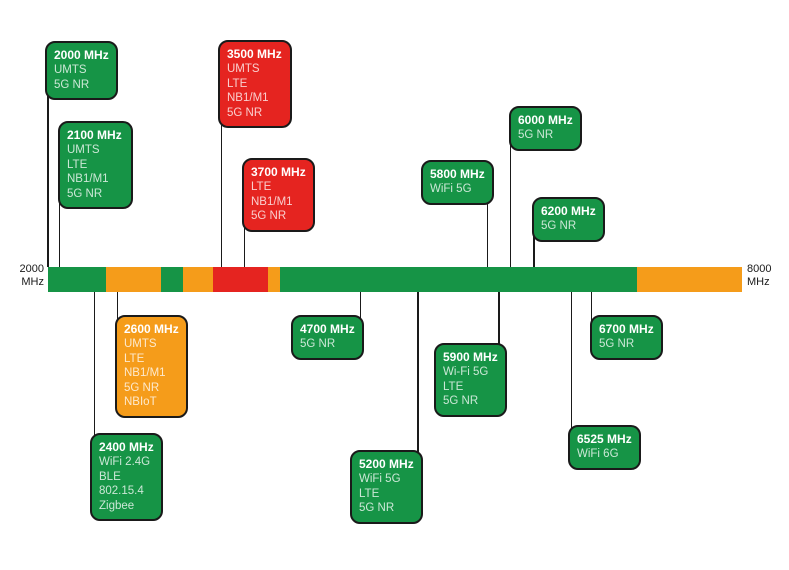 The width and height of the screenshot is (789, 570). I want to click on callout-tech-label: Wi-Fi 5G, so click(466, 372).